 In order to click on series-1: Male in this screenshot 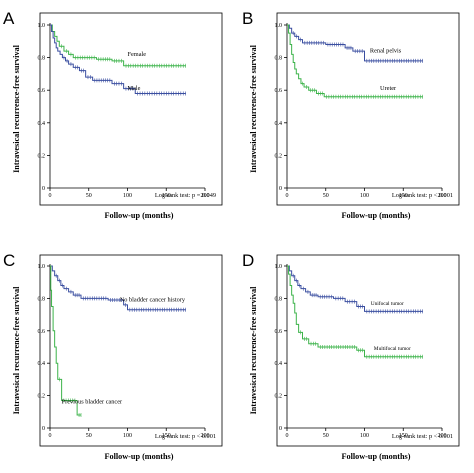, I will do `click(118, 60)`.